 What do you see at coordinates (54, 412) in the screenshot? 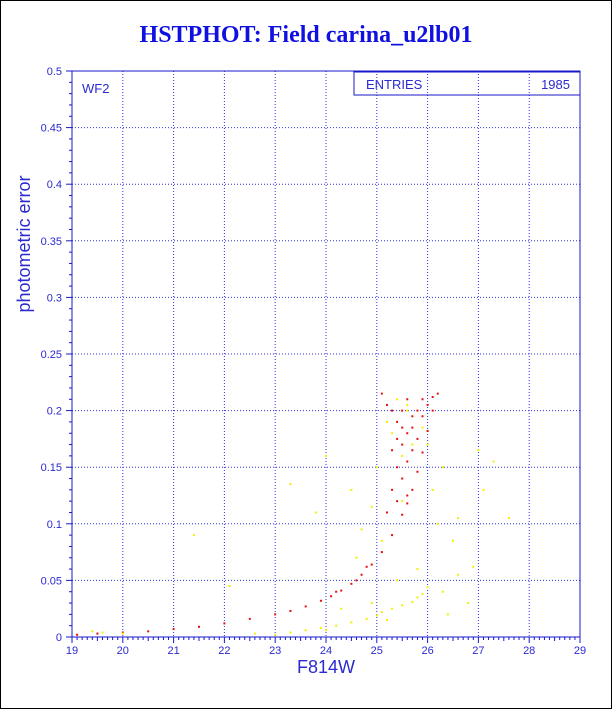
I see `y-tick-label: 0.2` at bounding box center [54, 412].